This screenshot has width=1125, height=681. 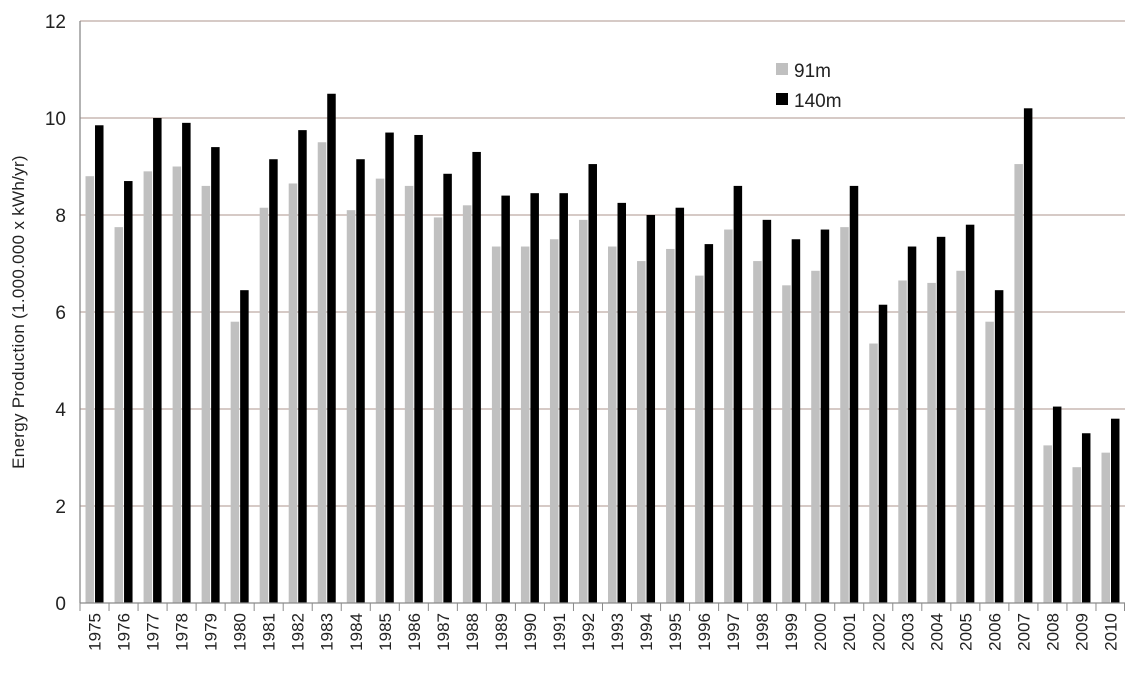 I want to click on bar-91m-2010, so click(x=1105, y=527).